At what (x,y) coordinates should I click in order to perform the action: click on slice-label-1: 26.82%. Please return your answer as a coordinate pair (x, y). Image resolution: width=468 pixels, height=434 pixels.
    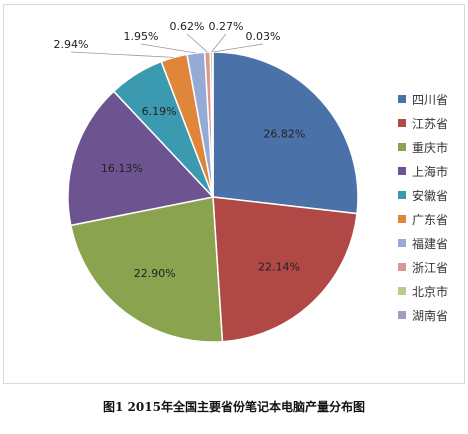
    Looking at the image, I should click on (284, 133).